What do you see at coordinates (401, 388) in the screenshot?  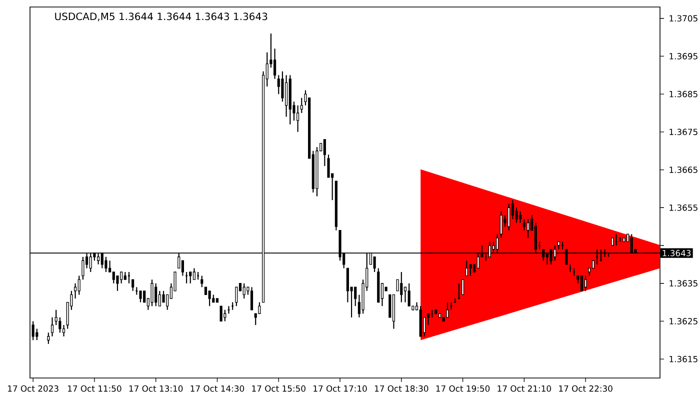 I see `x-tick-label: 17 Oct 18:30` at bounding box center [401, 388].